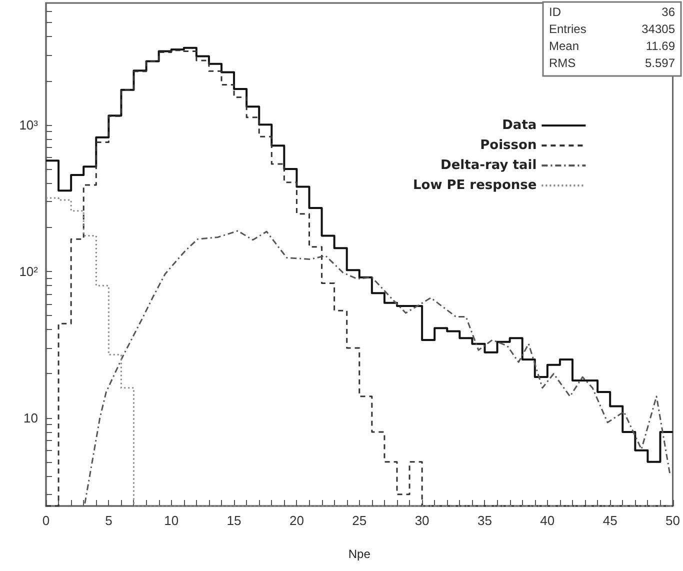 This screenshot has height=571, width=683. Describe the element at coordinates (234, 520) in the screenshot. I see `x-tick-label: 15` at that location.